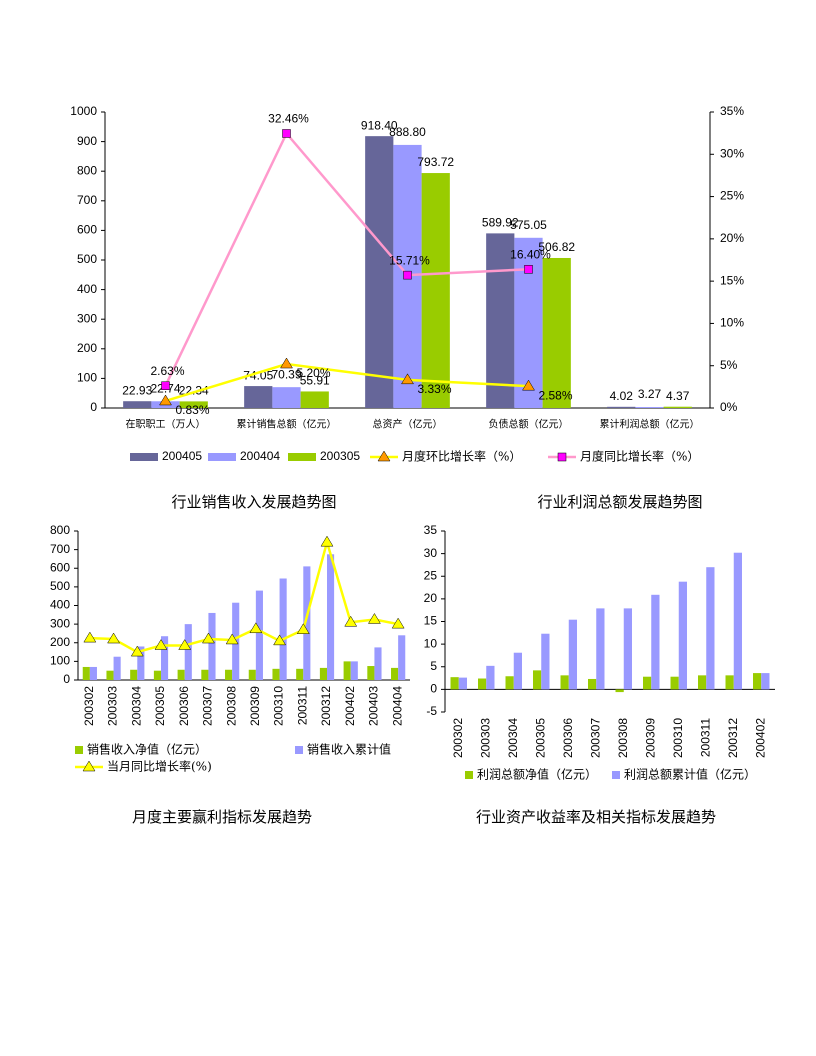 This screenshot has width=816, height=1056. What do you see at coordinates (732, 111) in the screenshot?
I see `y2-tick-label: 35%` at bounding box center [732, 111].